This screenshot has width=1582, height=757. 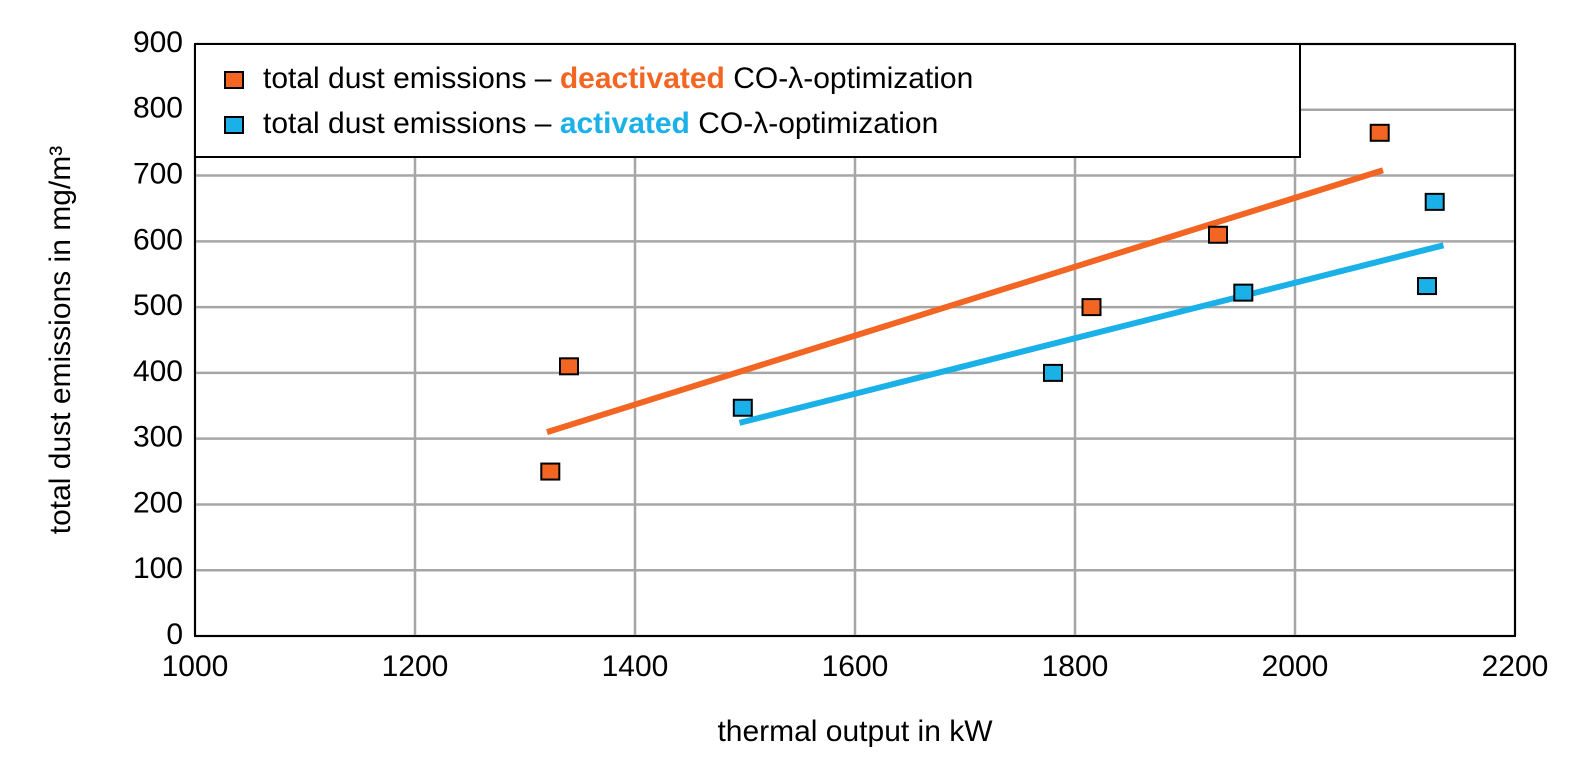 I want to click on legend-text: deactivated, so click(x=642, y=78).